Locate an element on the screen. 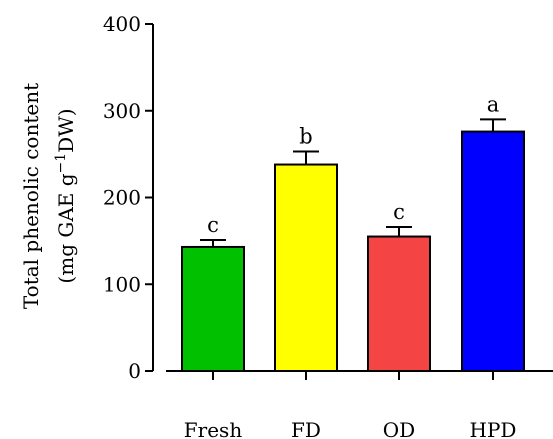 Image resolution: width=553 pixels, height=439 pixels. y-axis-title-line2: (mg GAE g−1DW) is located at coordinates (65, 195).